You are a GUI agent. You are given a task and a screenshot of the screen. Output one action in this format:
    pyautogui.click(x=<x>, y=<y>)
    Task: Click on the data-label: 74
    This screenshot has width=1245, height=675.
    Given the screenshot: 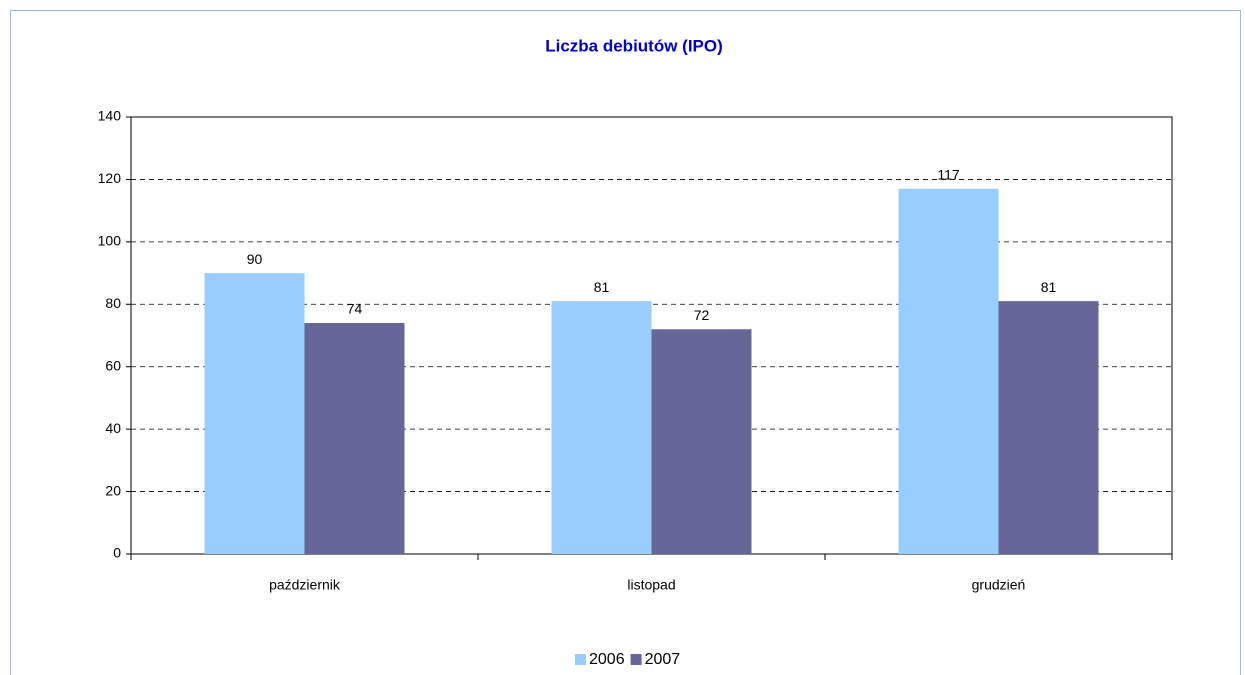 What is the action you would take?
    pyautogui.click(x=355, y=309)
    